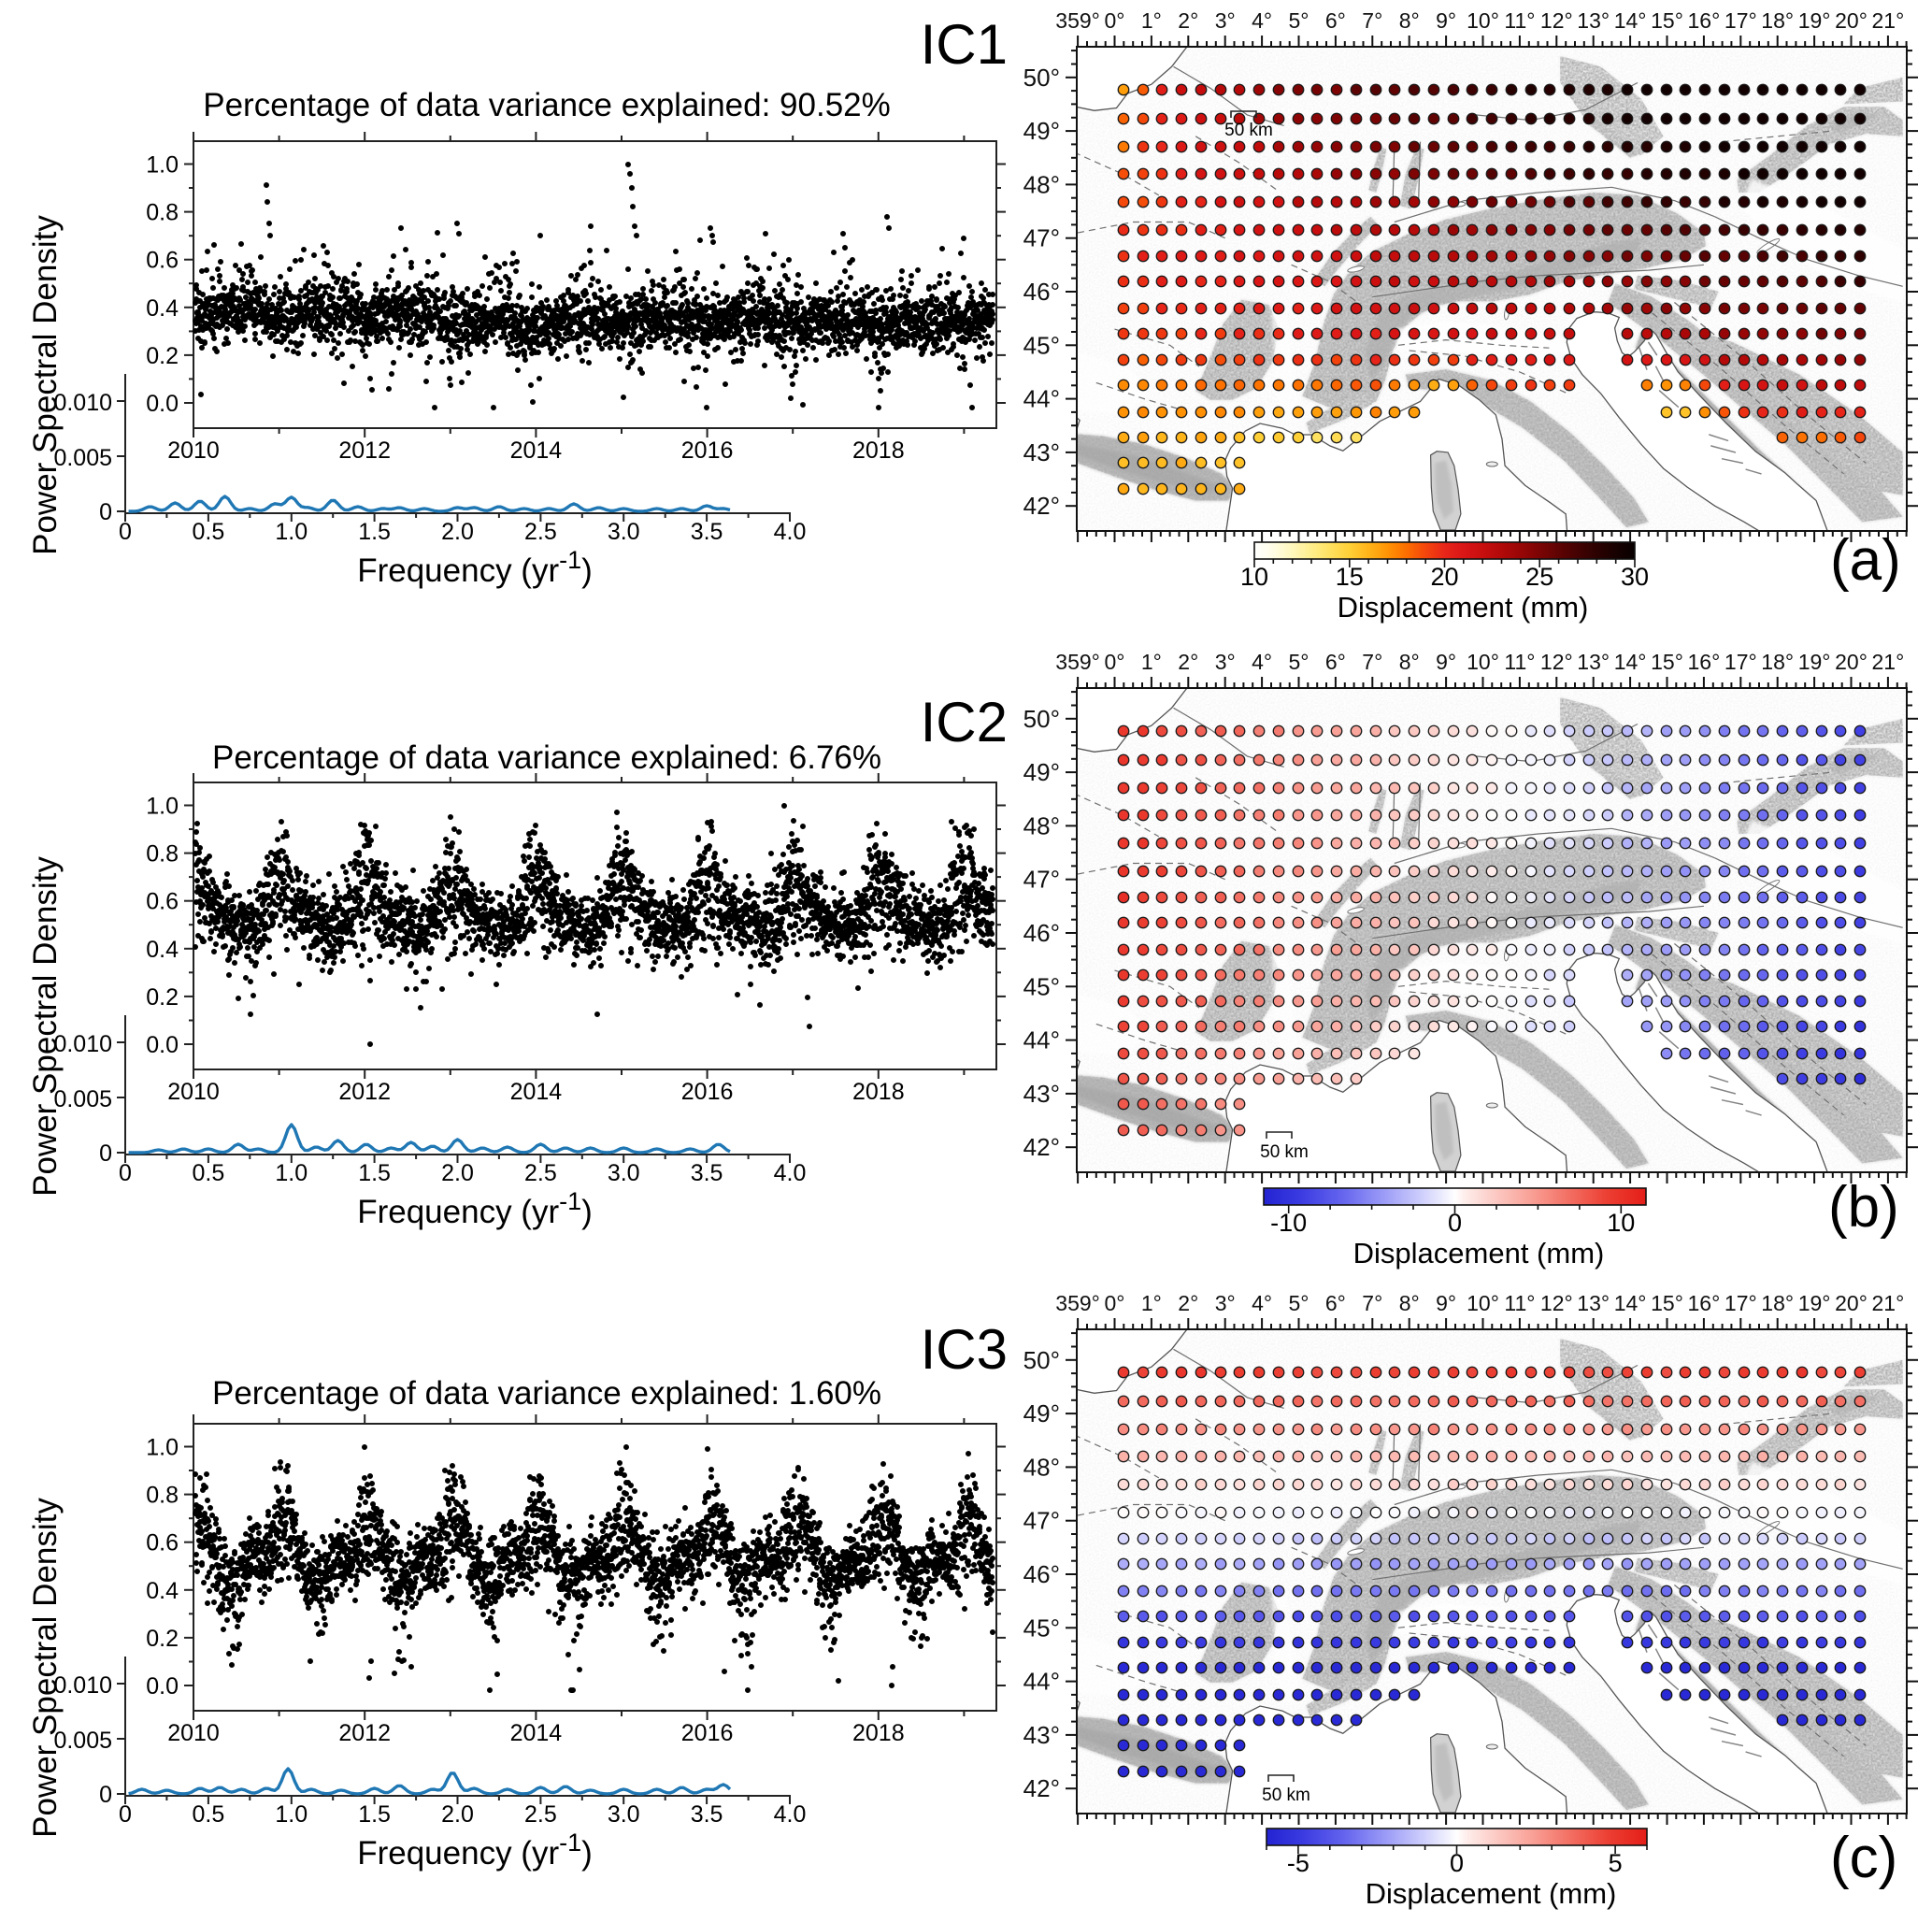  What do you see at coordinates (1298, 1863) in the screenshot?
I see `svg-text: -5` at bounding box center [1298, 1863].